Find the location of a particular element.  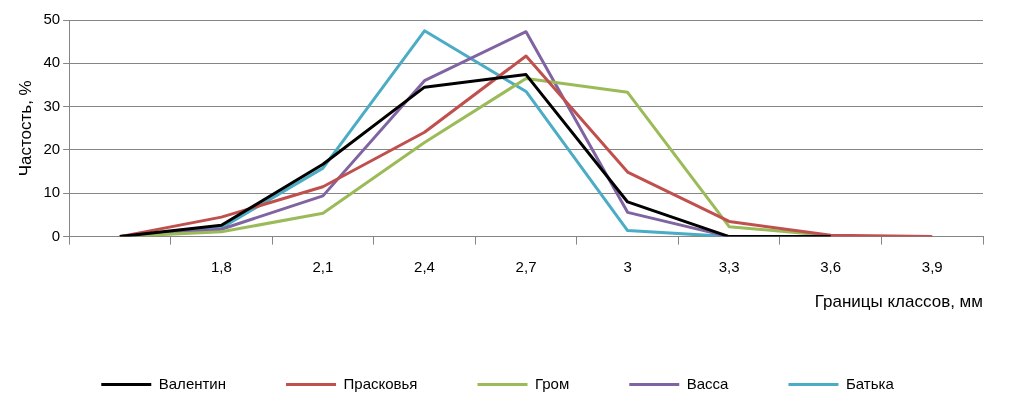

y-tick-label: 40 is located at coordinates (52, 62).